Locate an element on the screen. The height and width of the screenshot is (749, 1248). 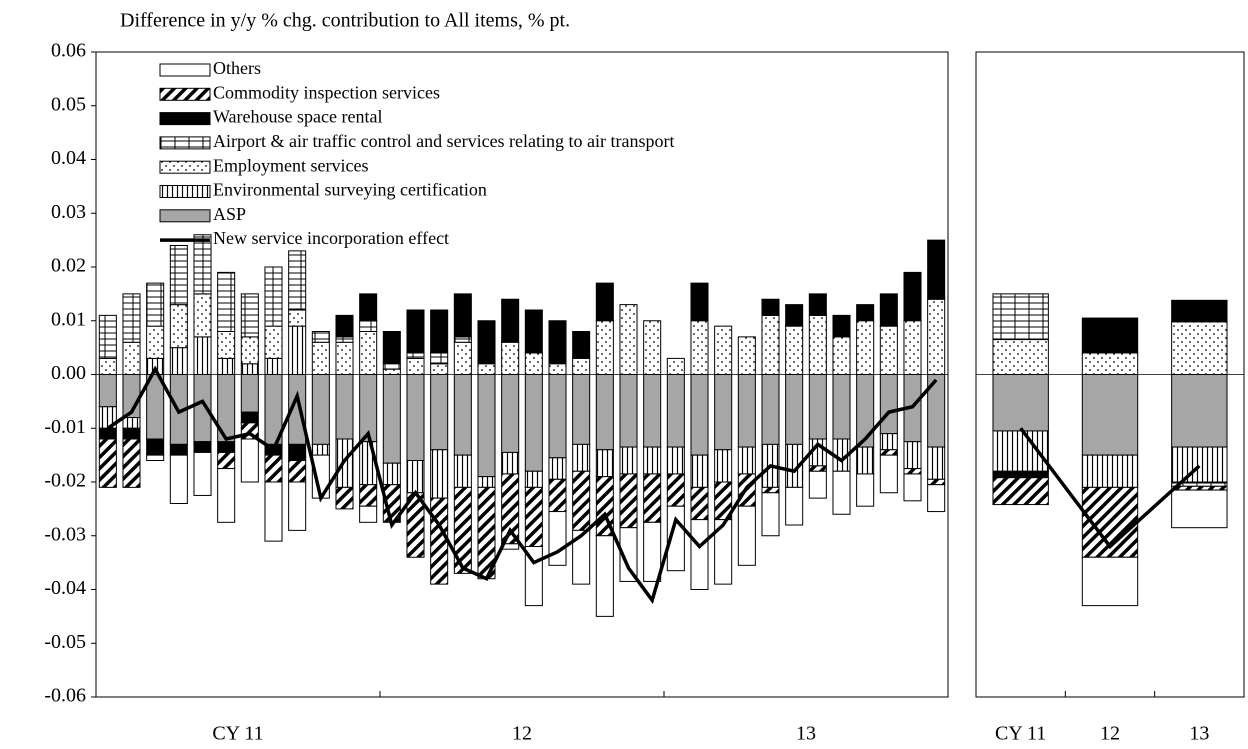
y-tick-label: 0.01 is located at coordinates (68, 319).